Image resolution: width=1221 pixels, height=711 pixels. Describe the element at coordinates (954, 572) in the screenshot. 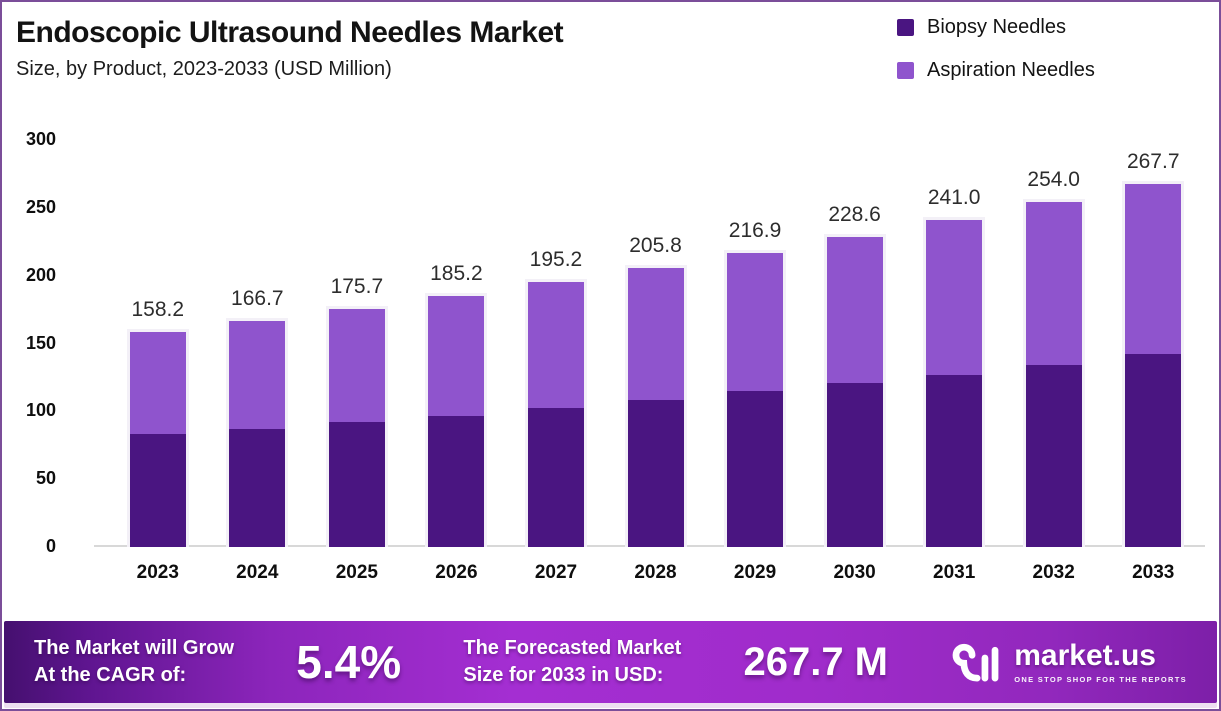

I see `x-tick-label: 2031` at that location.